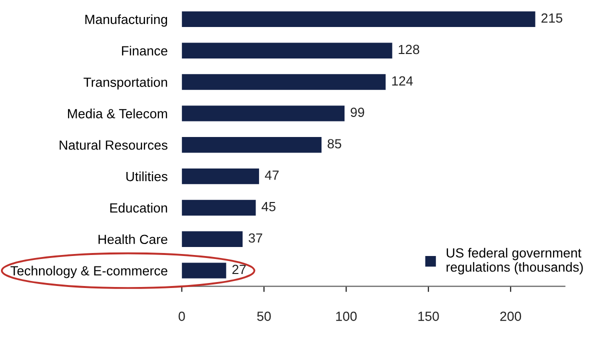 The height and width of the screenshot is (347, 610). Describe the element at coordinates (239, 269) in the screenshot. I see `data-label: 27` at that location.